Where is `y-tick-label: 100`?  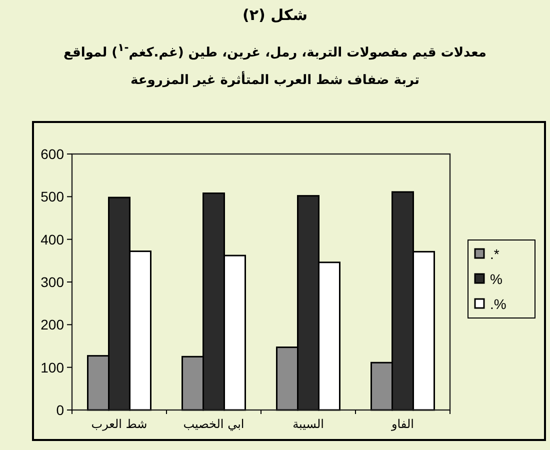
y-tick-label: 100 is located at coordinates (52, 367).